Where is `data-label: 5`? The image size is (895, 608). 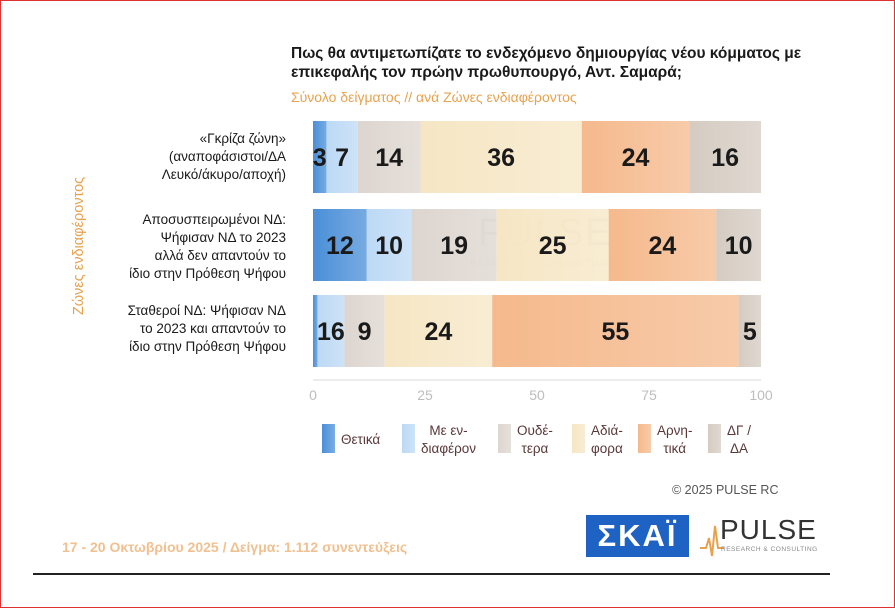
data-label: 5 is located at coordinates (750, 332).